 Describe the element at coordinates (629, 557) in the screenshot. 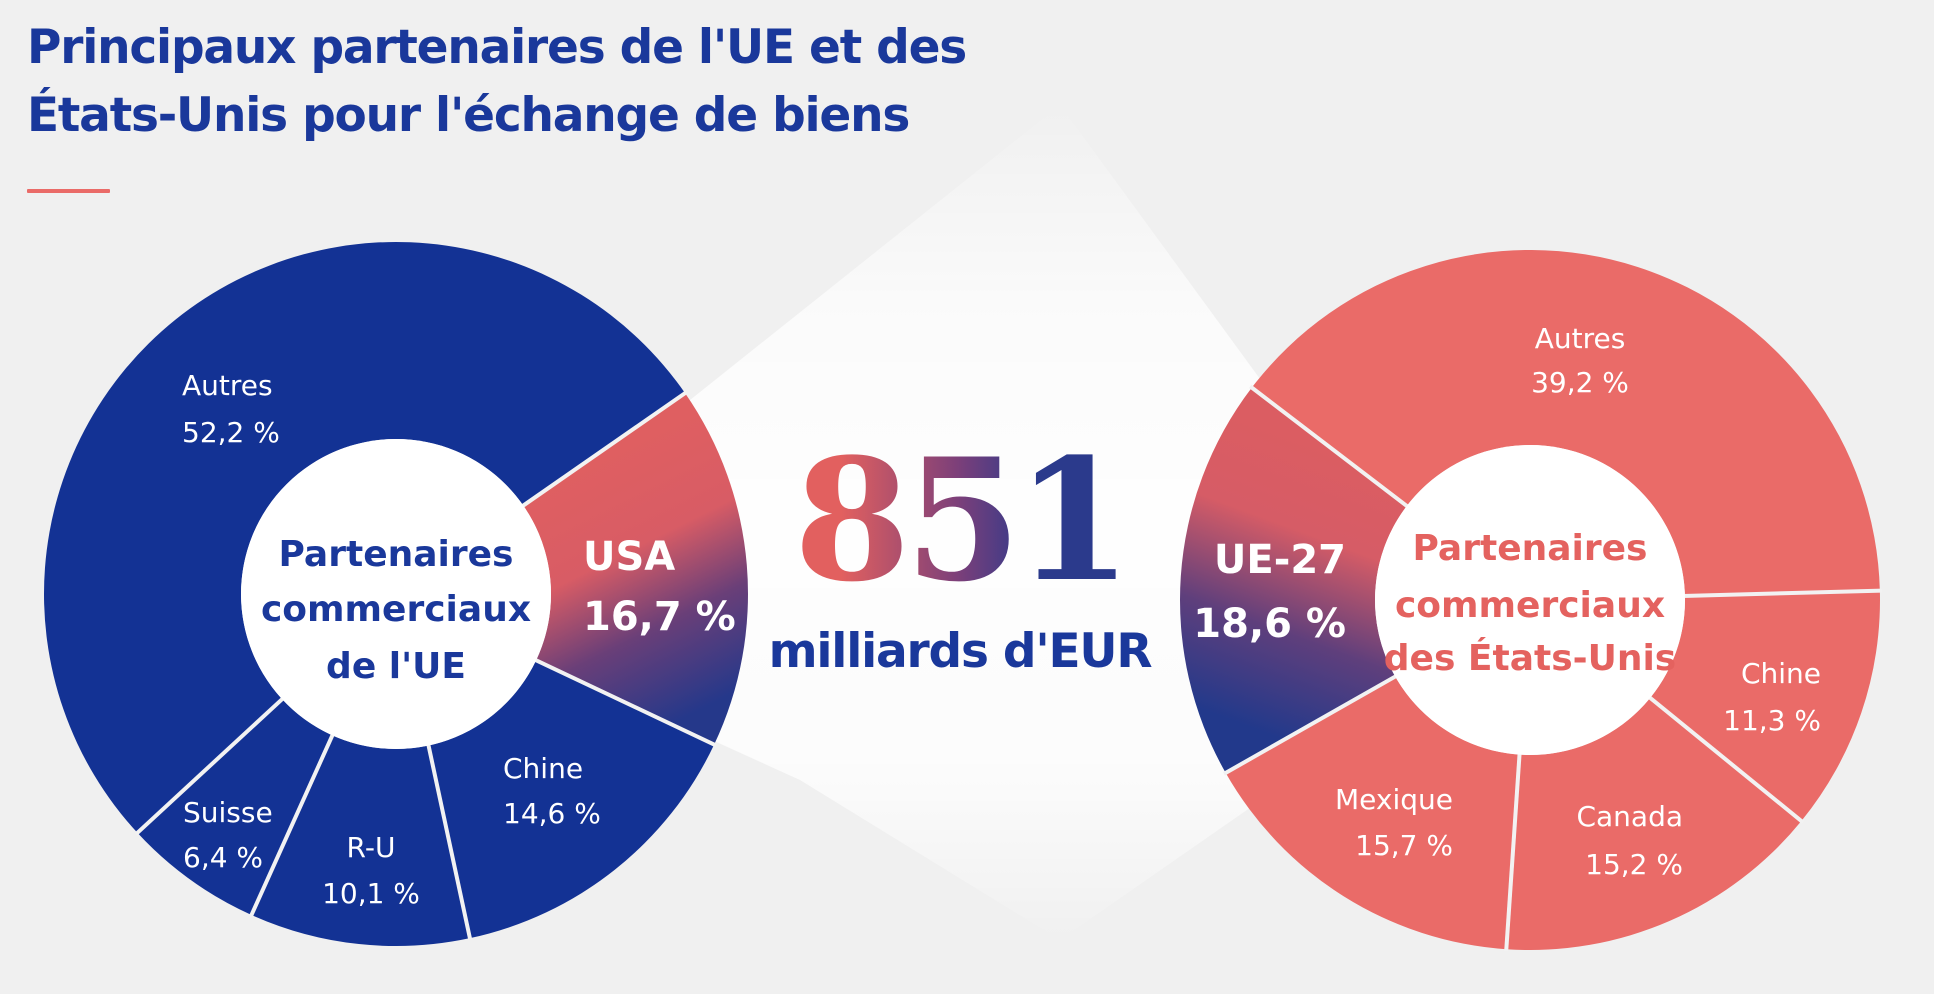

I see `slice-label-usa: USA` at that location.